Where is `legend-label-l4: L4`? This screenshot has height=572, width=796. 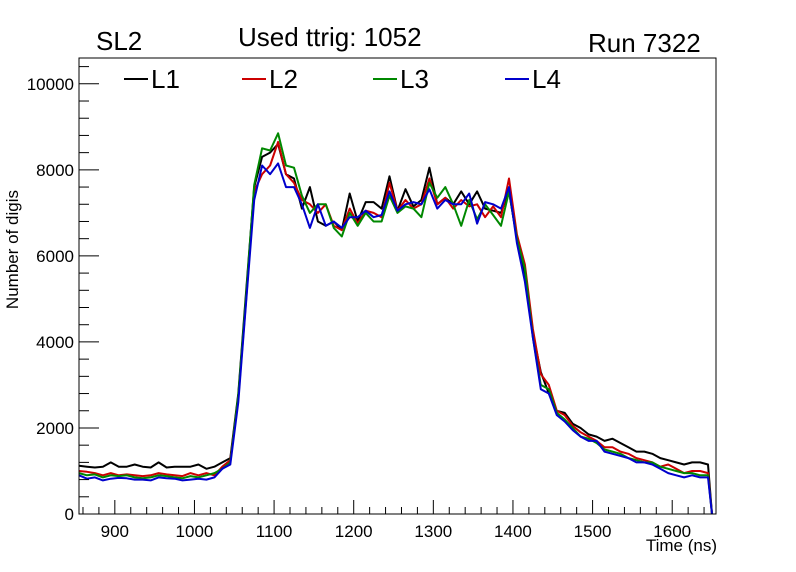
legend-label-l4: L4 is located at coordinates (546, 79).